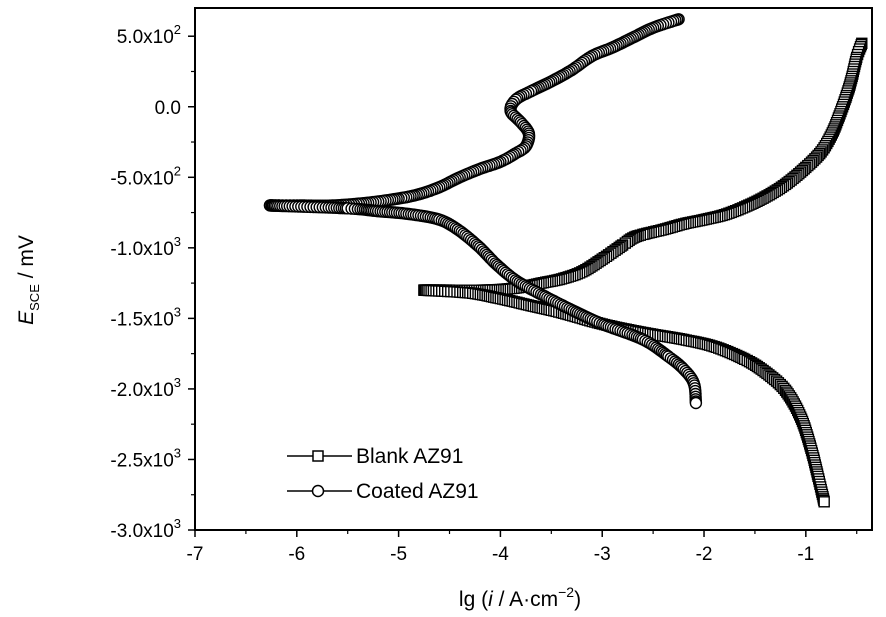 The image size is (886, 617). I want to click on legend: Blank AZ91 Coated AZ91, so click(383, 474).